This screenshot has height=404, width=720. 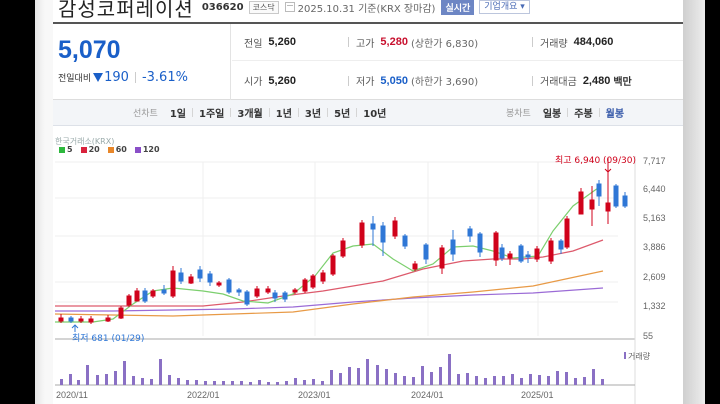 I want to click on open-label: 시가, so click(x=253, y=82).